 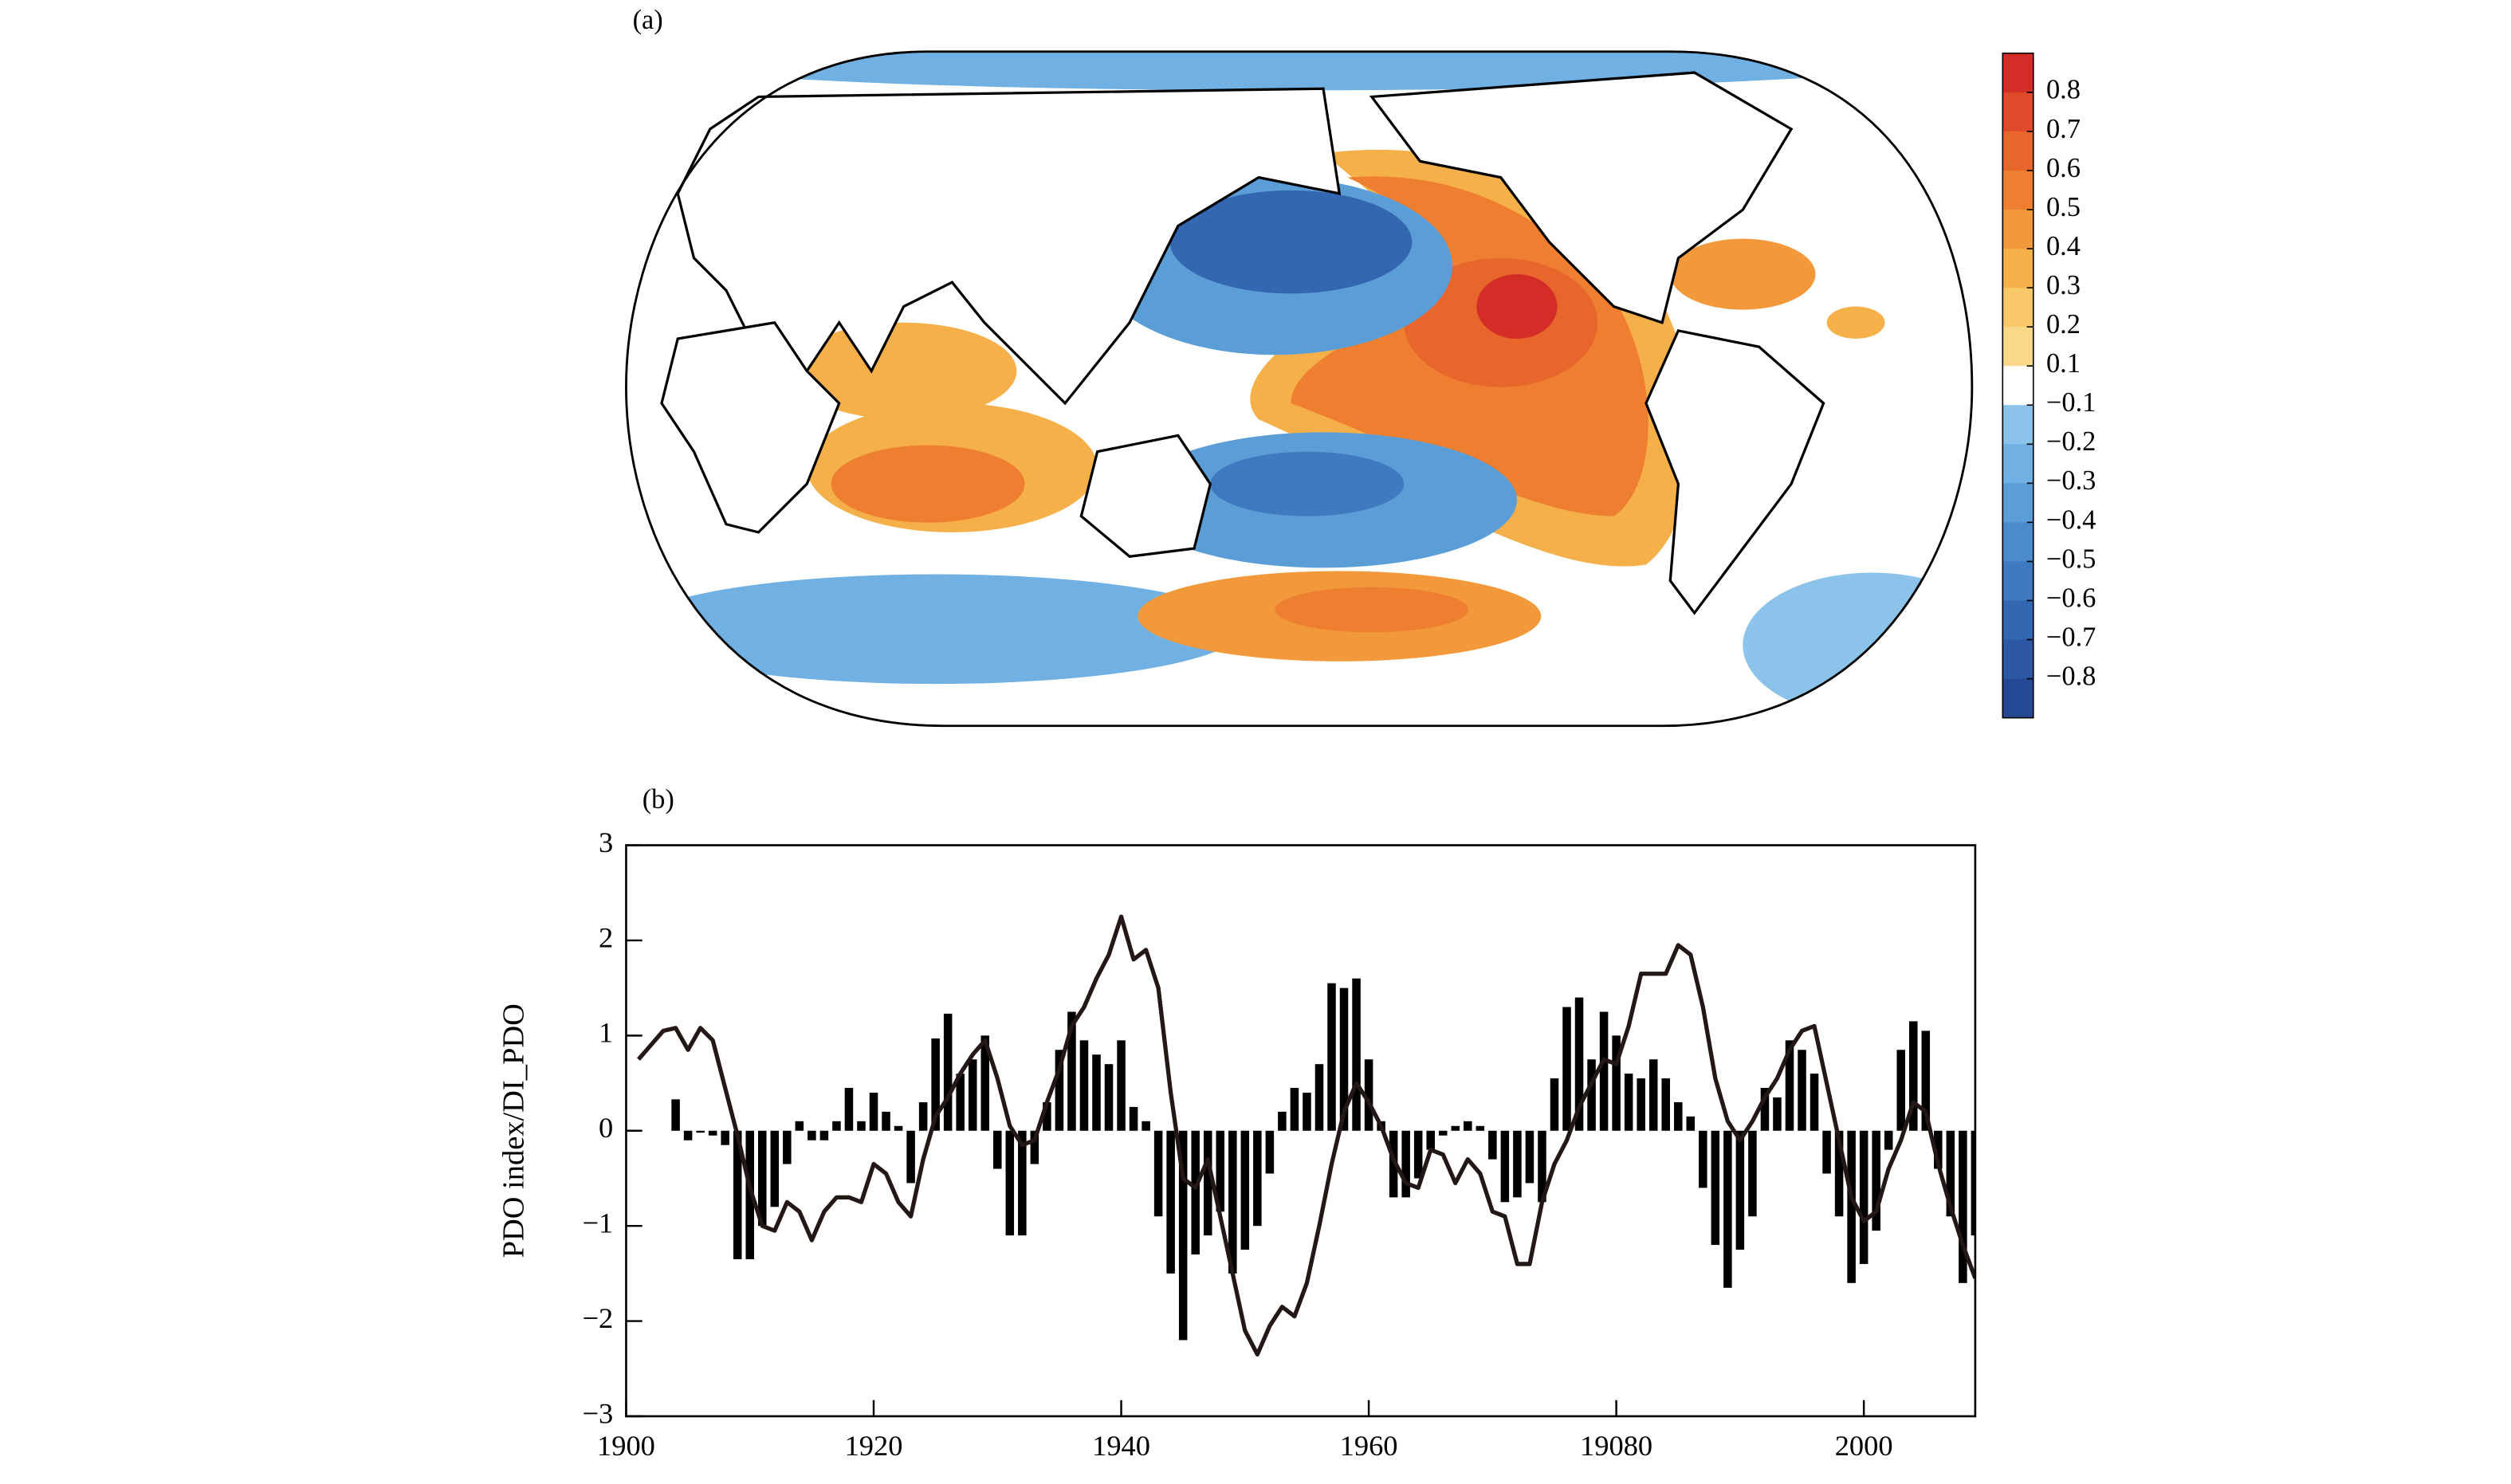 I want to click on panel-label: (a), so click(x=648, y=20).